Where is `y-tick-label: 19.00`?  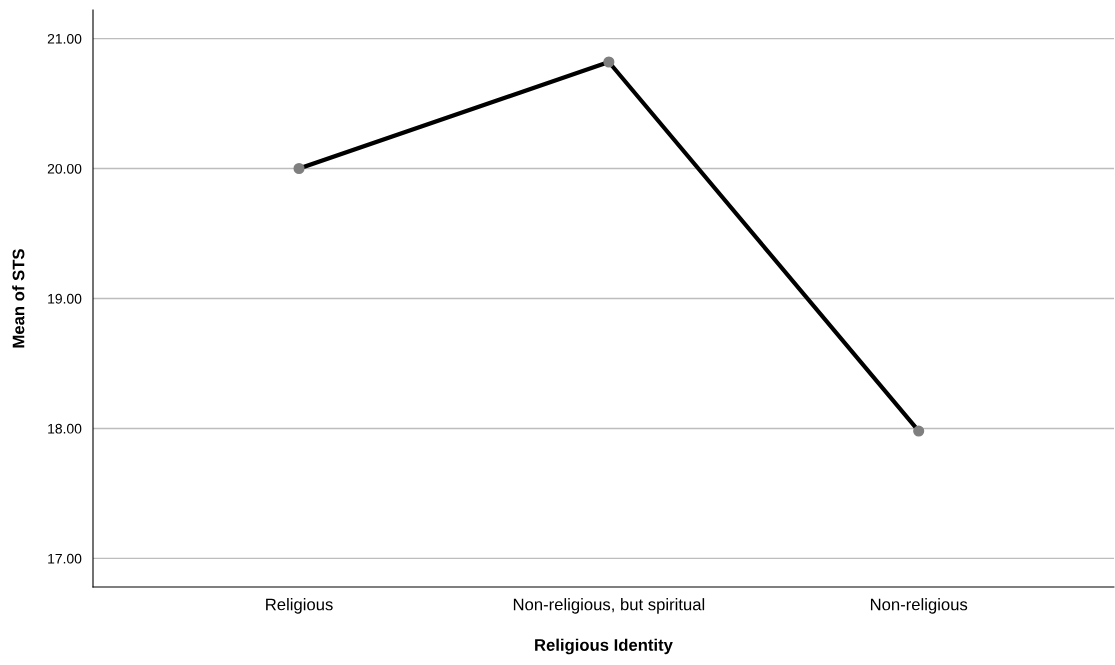 y-tick-label: 19.00 is located at coordinates (65, 298).